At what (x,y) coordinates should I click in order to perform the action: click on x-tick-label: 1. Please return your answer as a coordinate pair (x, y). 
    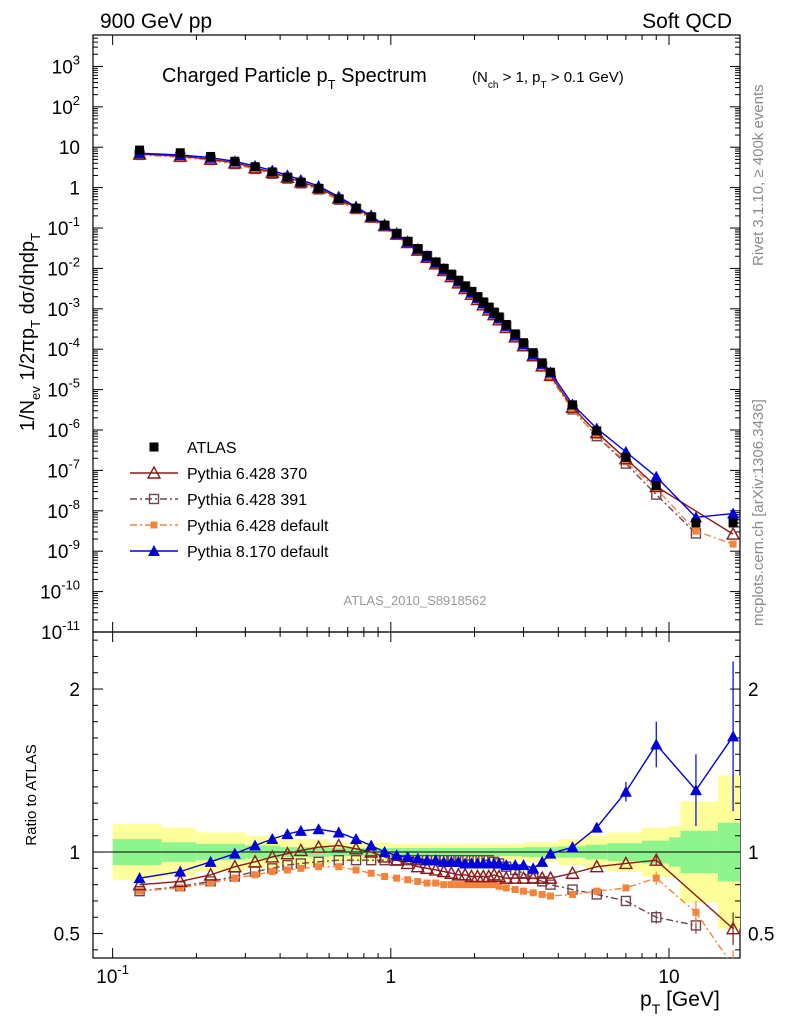
    Looking at the image, I should click on (391, 977).